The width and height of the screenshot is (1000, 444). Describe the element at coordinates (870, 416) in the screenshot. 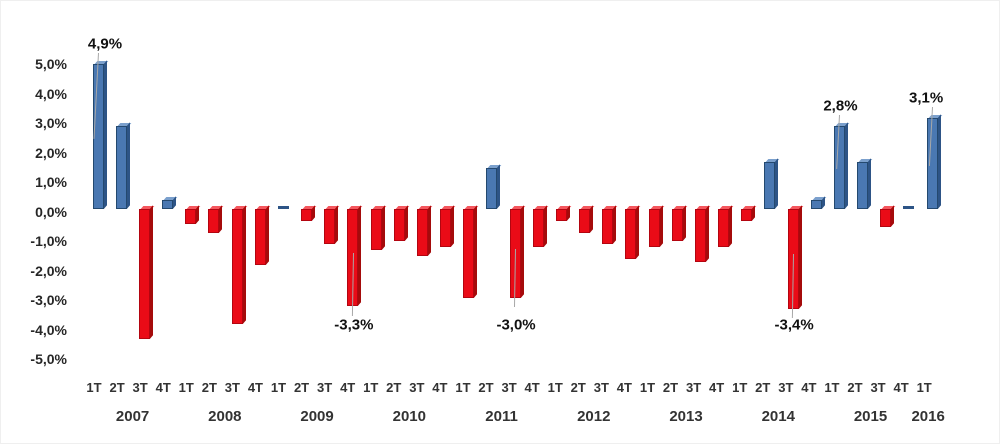

I see `x-axis-year-label: 2015` at that location.